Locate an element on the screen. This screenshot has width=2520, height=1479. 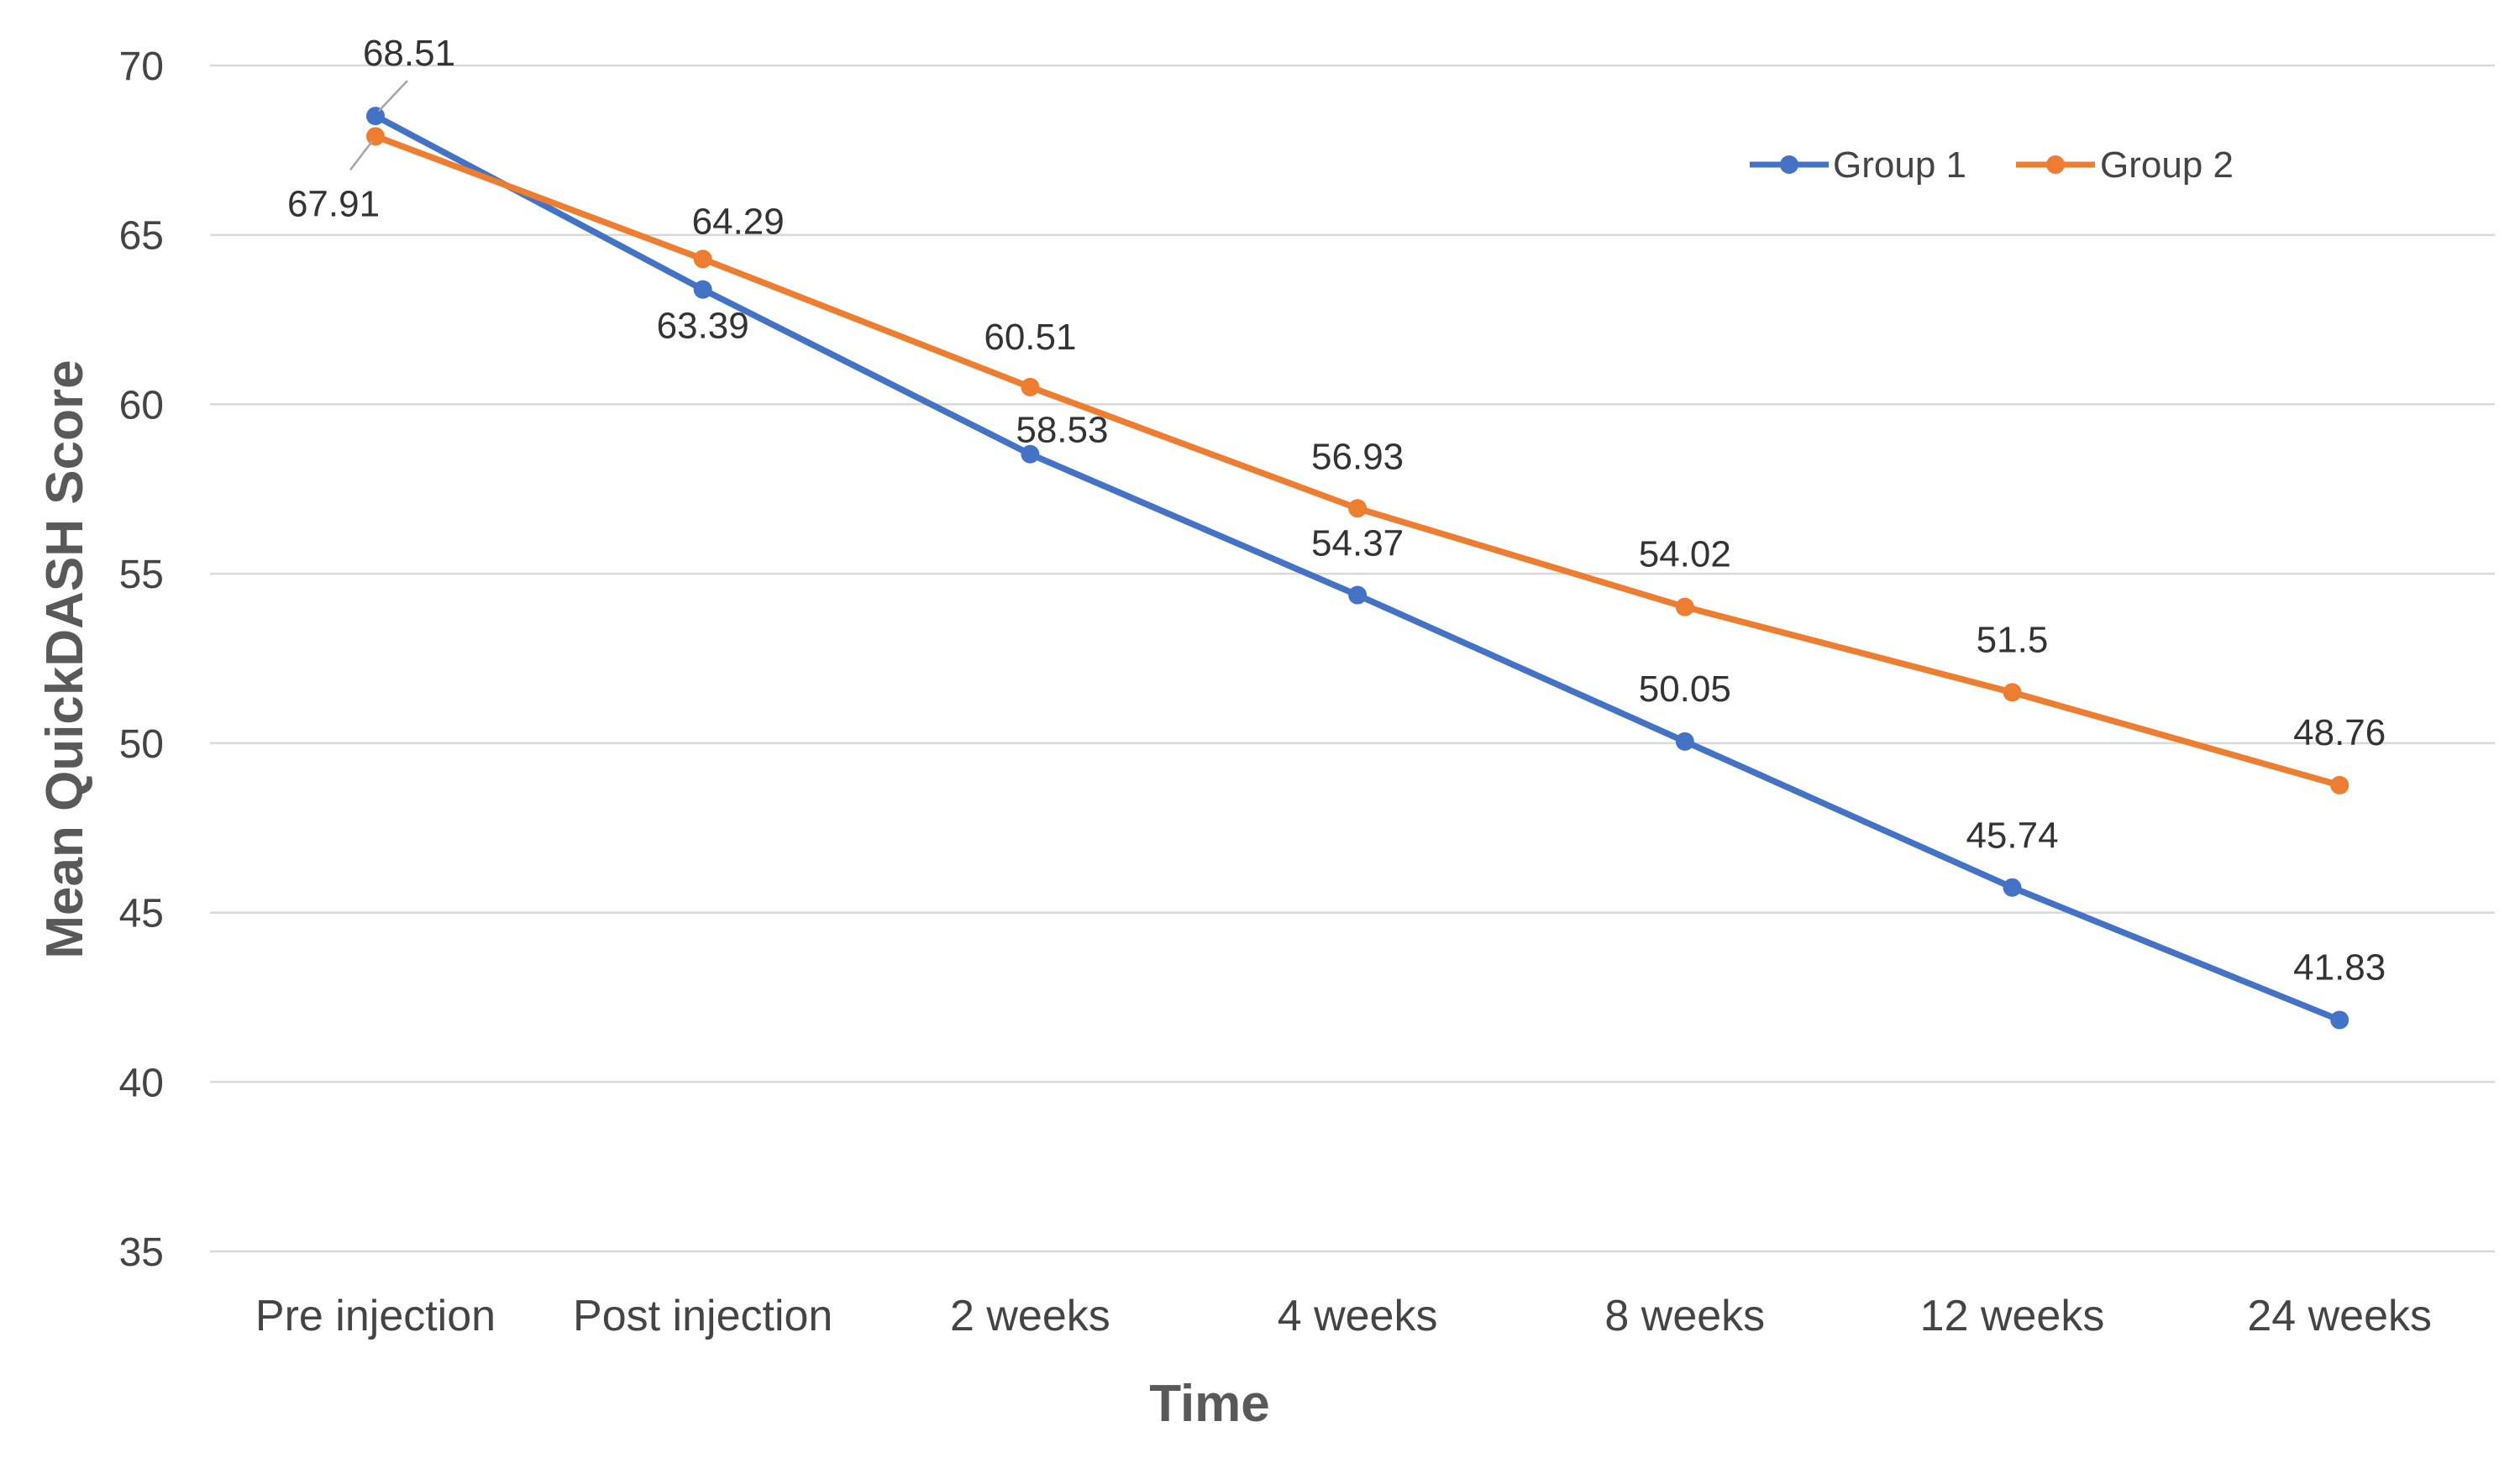
data-label-group-1-1: 63.39 is located at coordinates (703, 326).